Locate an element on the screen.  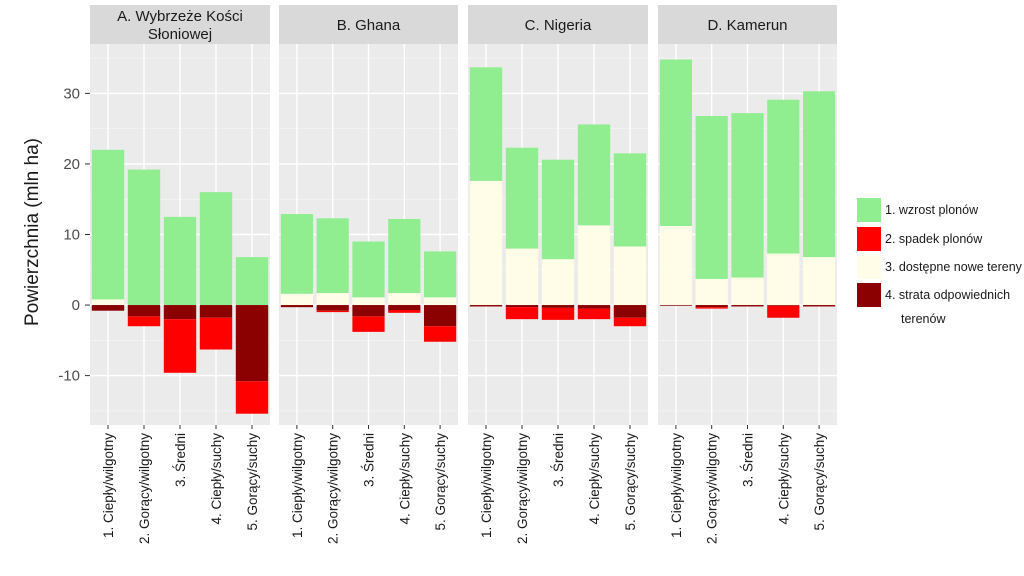
y-tick-label: -10 is located at coordinates (69, 376).